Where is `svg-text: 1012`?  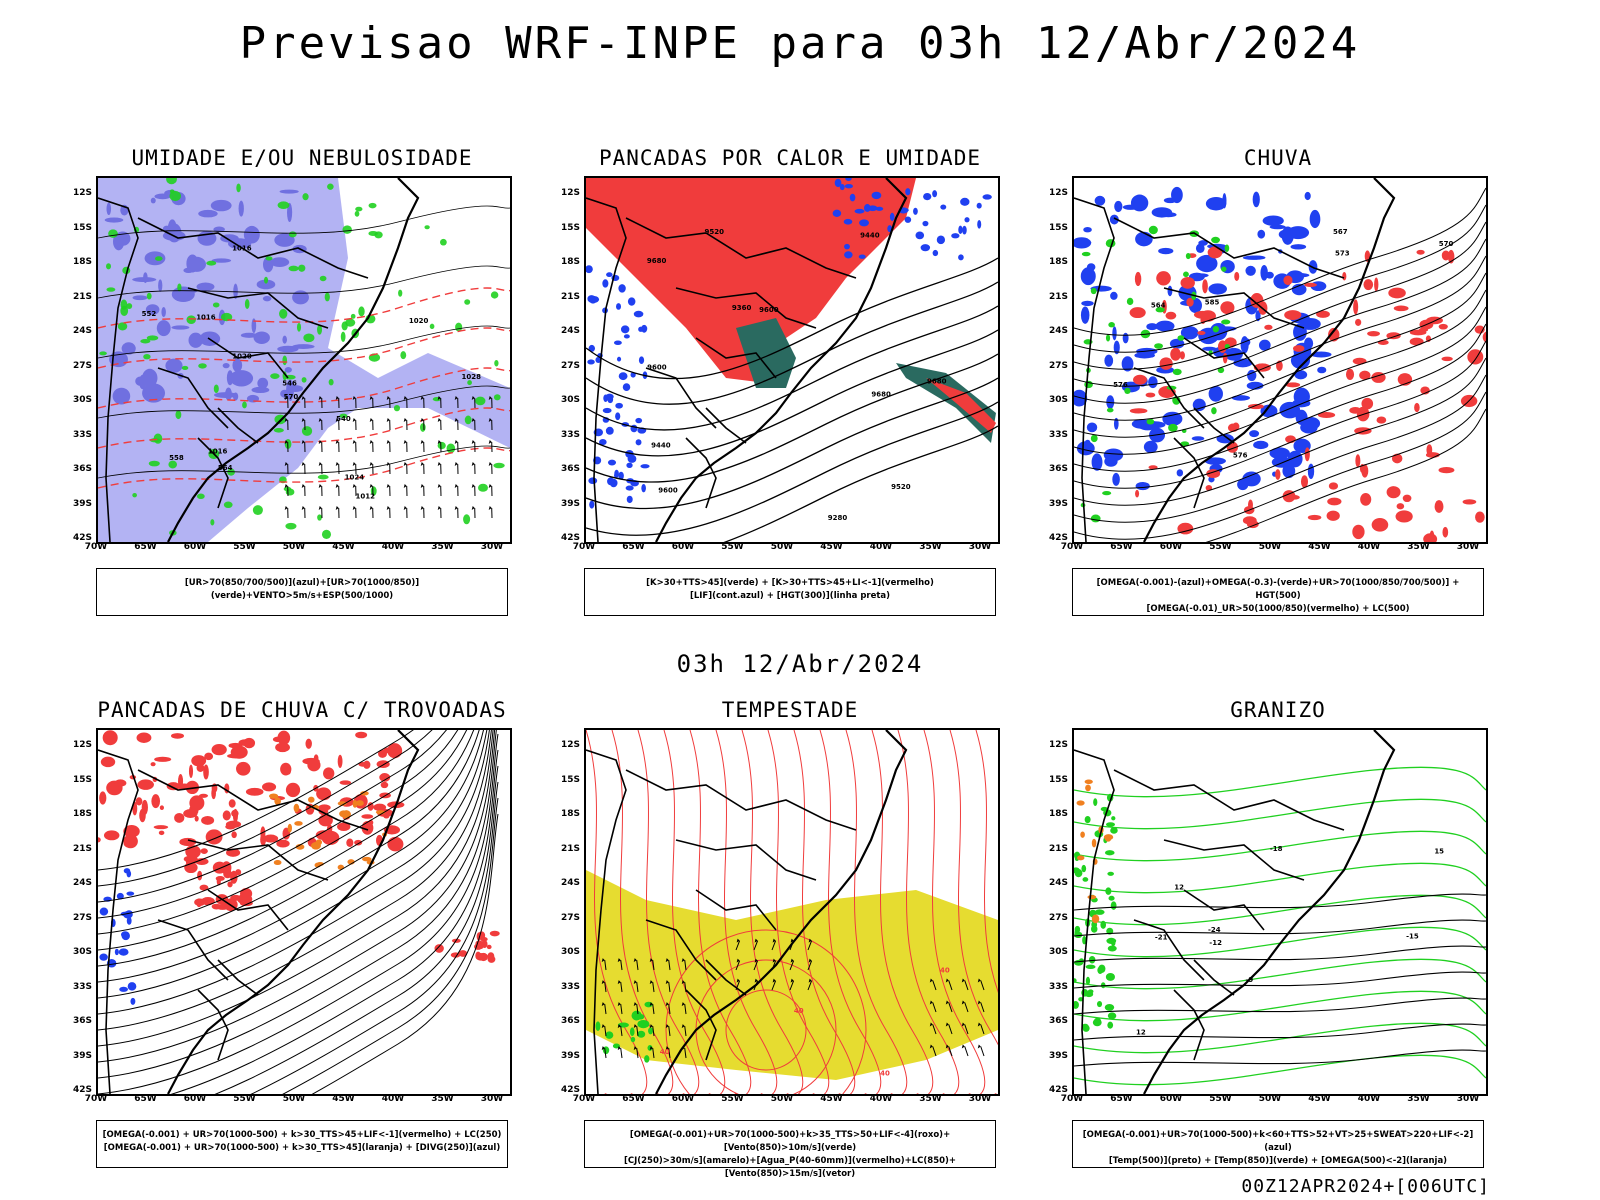
svg-text: 1012 is located at coordinates (365, 496).